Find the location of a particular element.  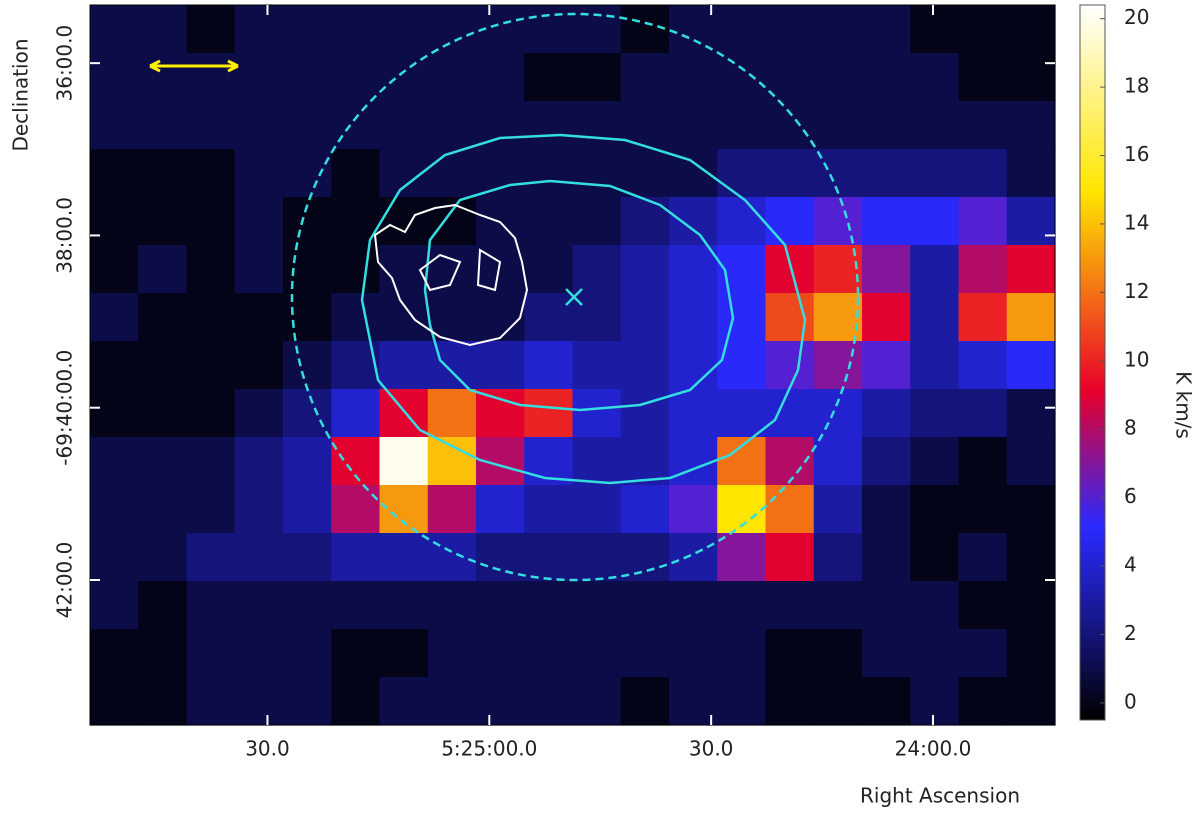

colorbar-tick-label: 4 is located at coordinates (1130, 565).